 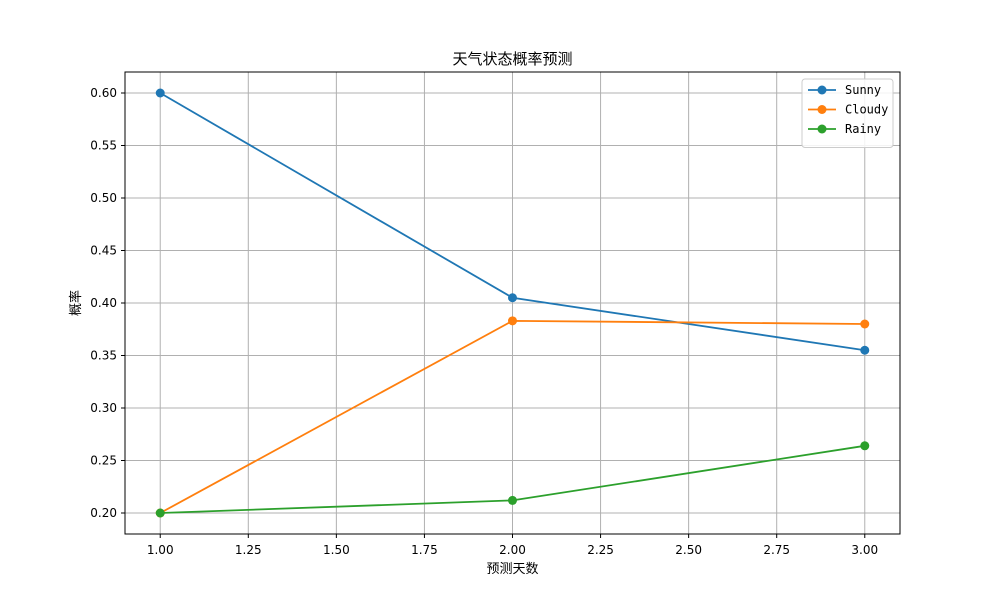 What do you see at coordinates (160, 550) in the screenshot?
I see `x-tick-label: 1.00` at bounding box center [160, 550].